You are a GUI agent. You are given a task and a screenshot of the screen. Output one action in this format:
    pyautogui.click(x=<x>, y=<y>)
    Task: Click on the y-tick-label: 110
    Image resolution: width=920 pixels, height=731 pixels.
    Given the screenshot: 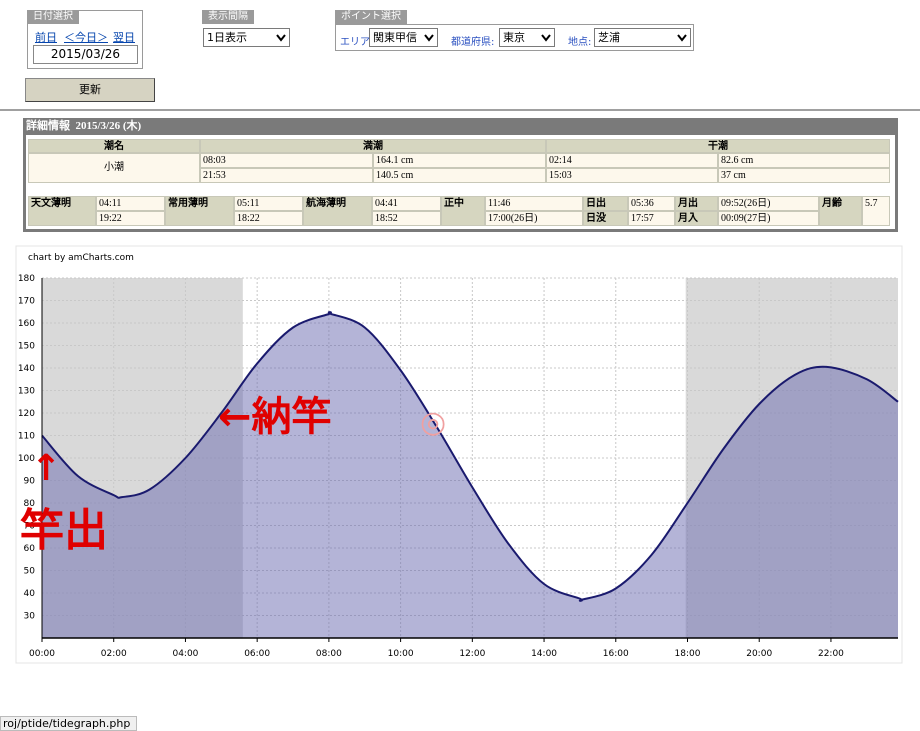 What is the action you would take?
    pyautogui.click(x=26, y=437)
    